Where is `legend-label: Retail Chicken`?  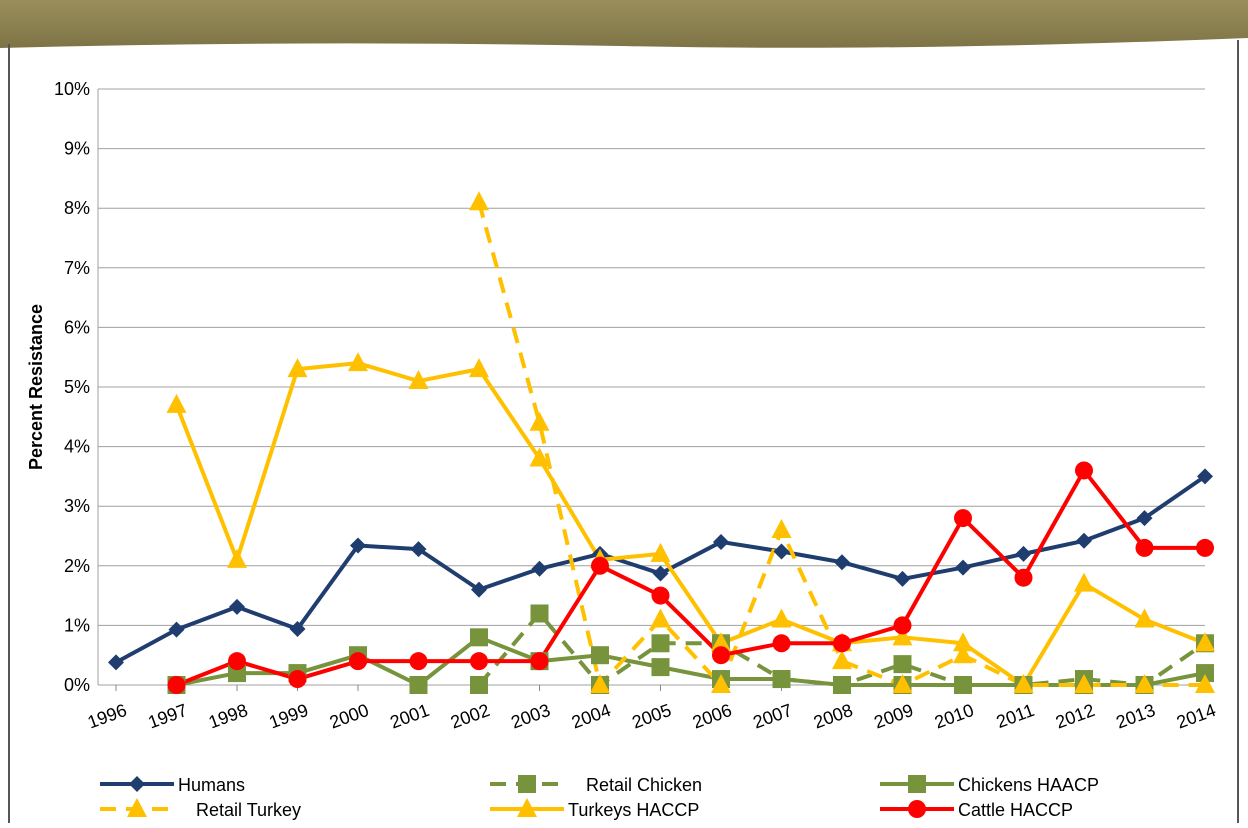 legend-label: Retail Chicken is located at coordinates (644, 785).